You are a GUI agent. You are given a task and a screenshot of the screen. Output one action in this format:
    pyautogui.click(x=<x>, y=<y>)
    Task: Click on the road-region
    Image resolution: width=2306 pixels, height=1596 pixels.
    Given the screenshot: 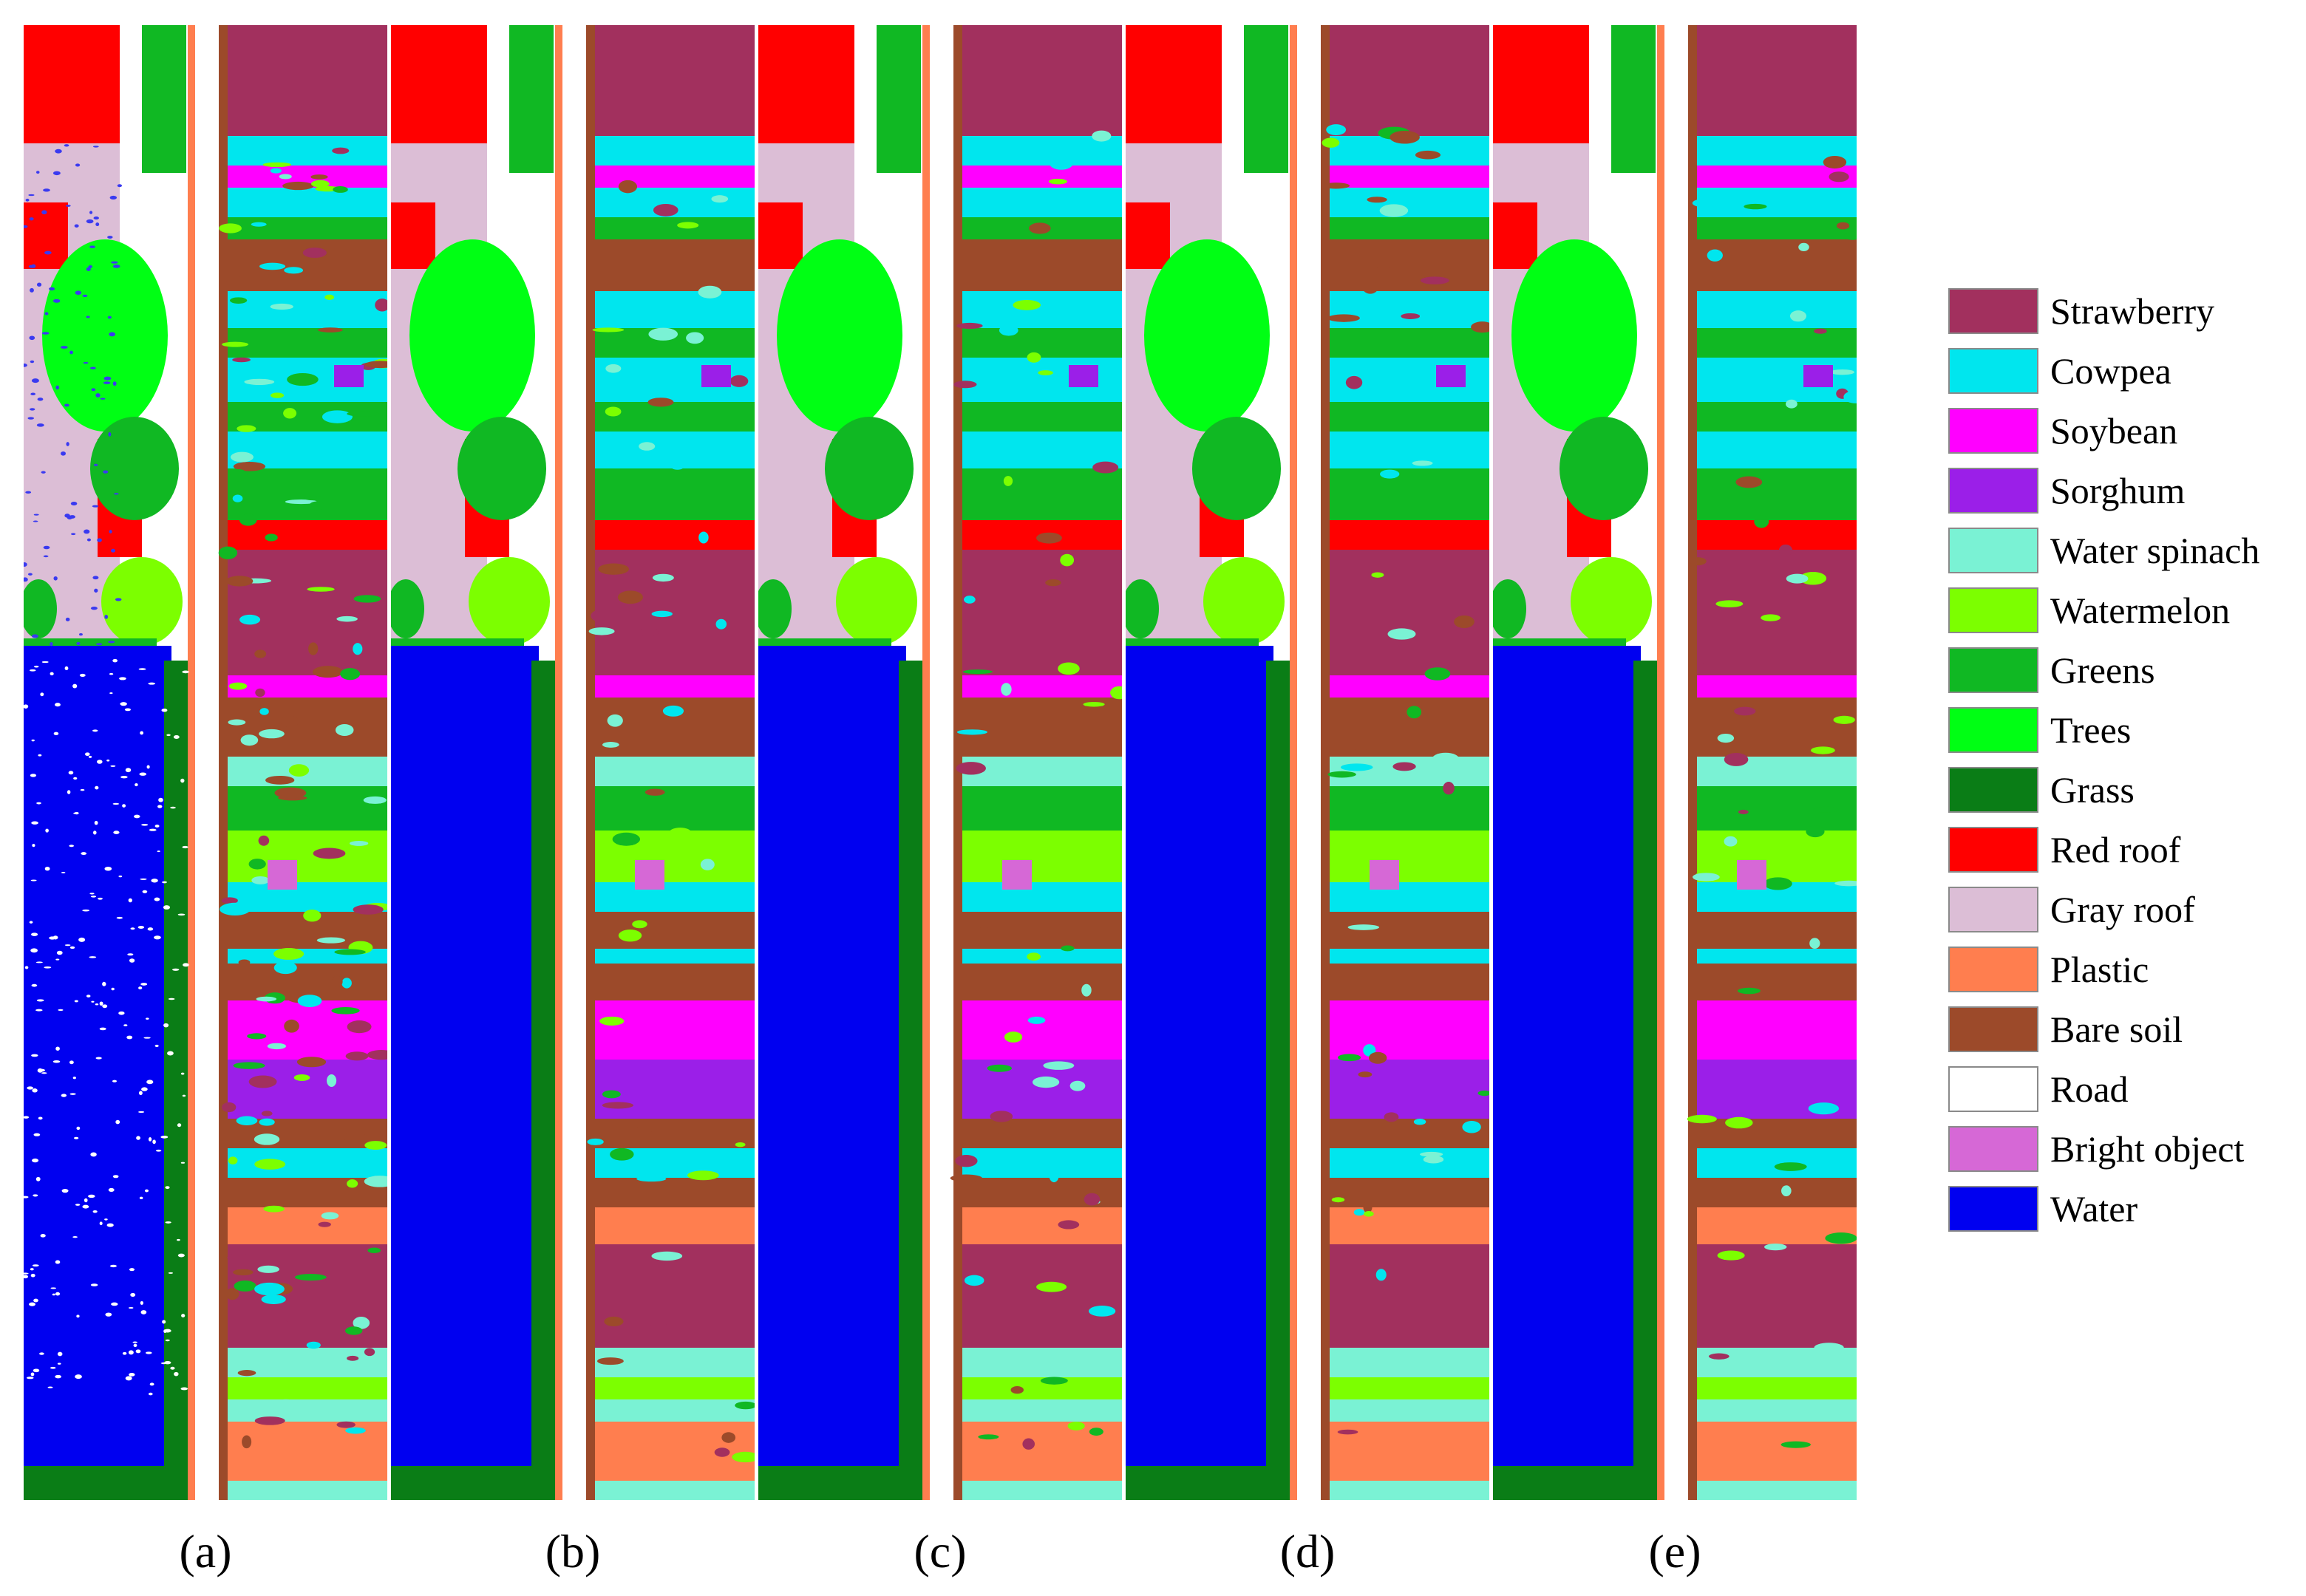 What is the action you would take?
    pyautogui.click(x=1309, y=762)
    